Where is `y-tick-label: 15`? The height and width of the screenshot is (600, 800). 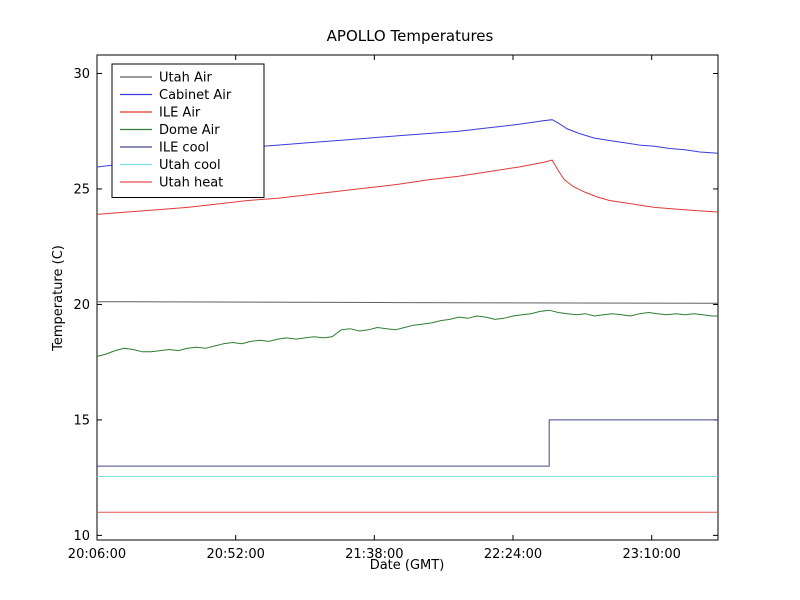 y-tick-label: 15 is located at coordinates (81, 420).